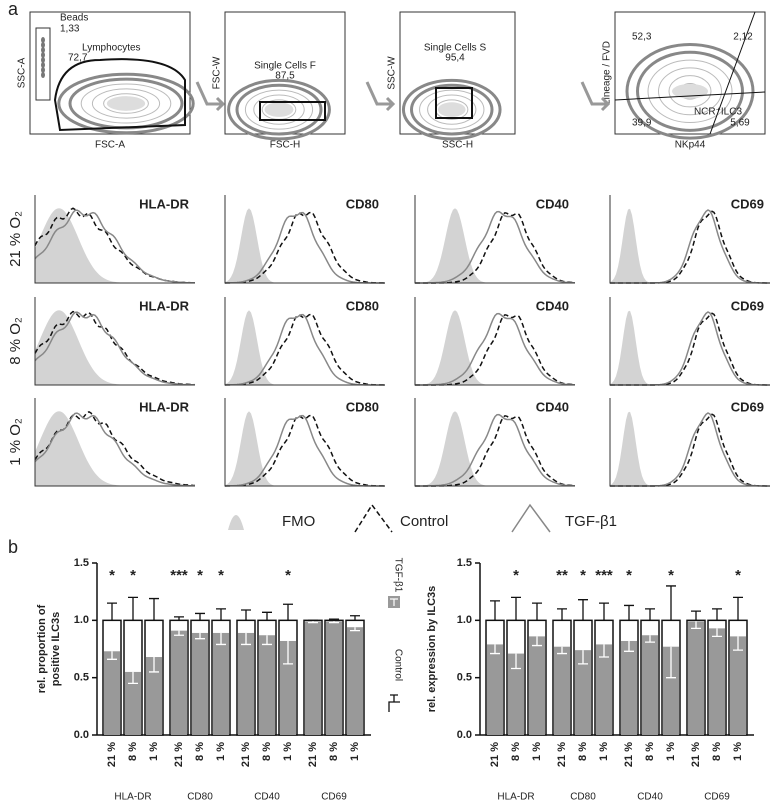  Describe the element at coordinates (455, 48) in the screenshot. I see `gate-label: Single Cells S` at that location.